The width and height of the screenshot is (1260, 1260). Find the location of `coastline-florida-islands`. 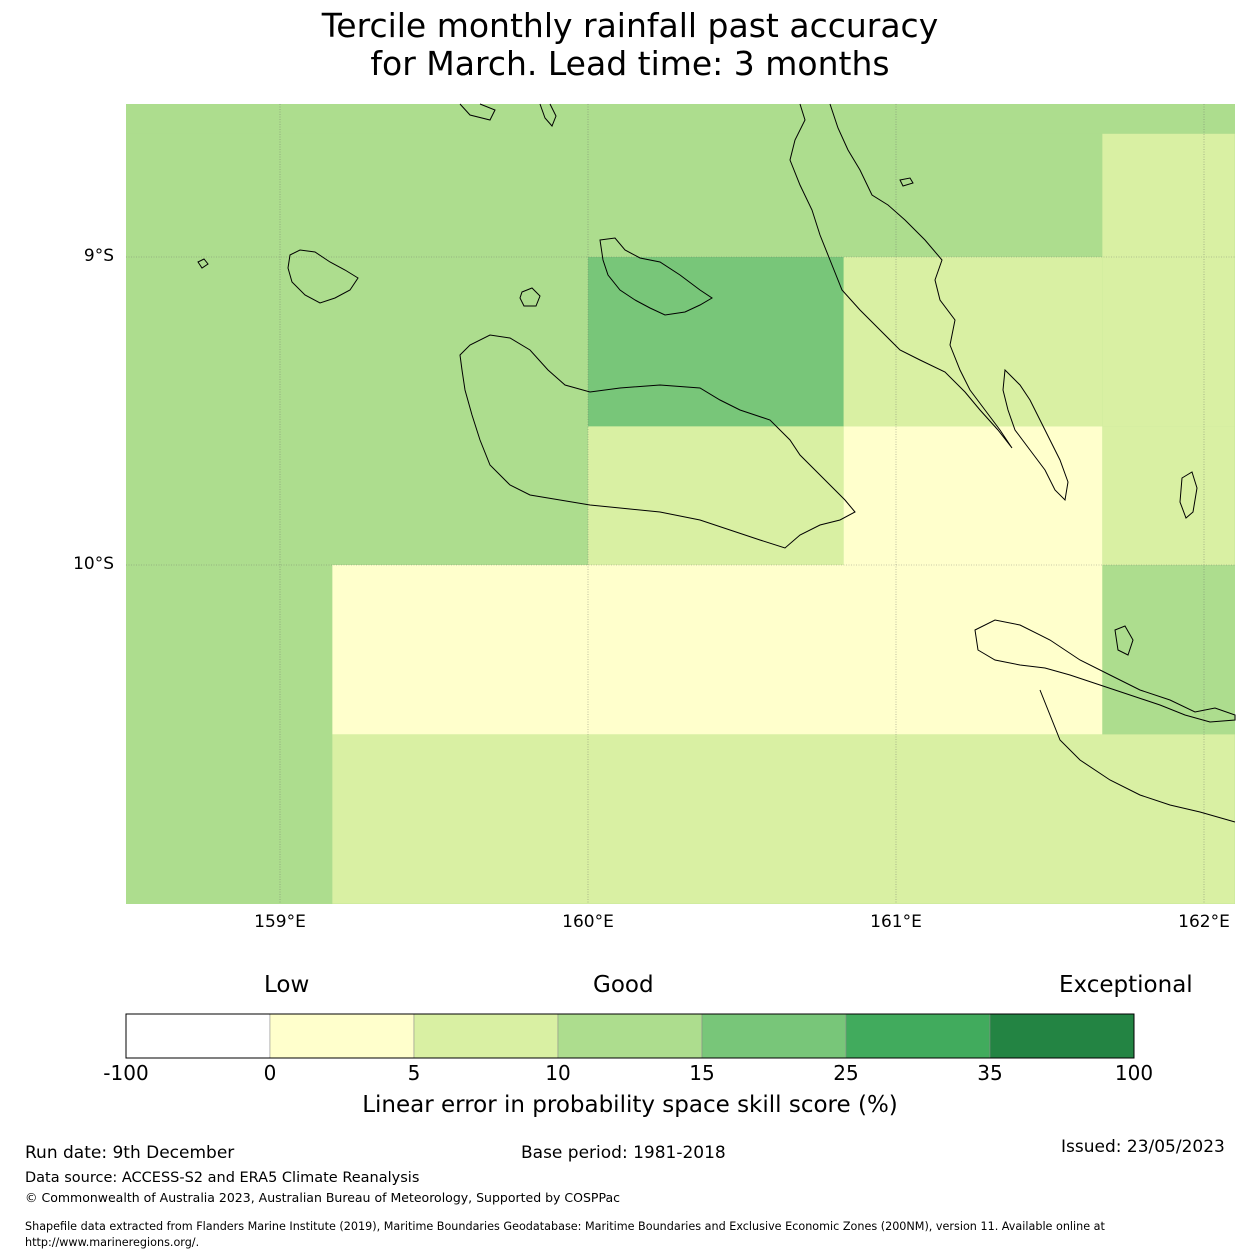

coastline-florida-islands is located at coordinates (656, 276).